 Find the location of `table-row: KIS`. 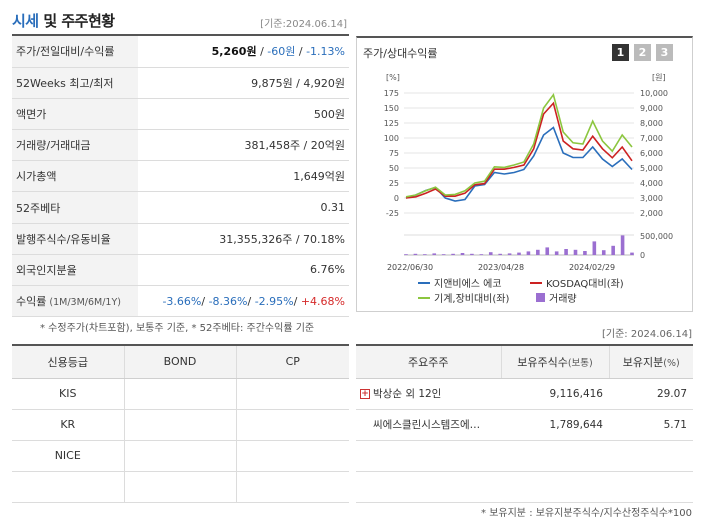

table-row: KIS is located at coordinates (180, 394).